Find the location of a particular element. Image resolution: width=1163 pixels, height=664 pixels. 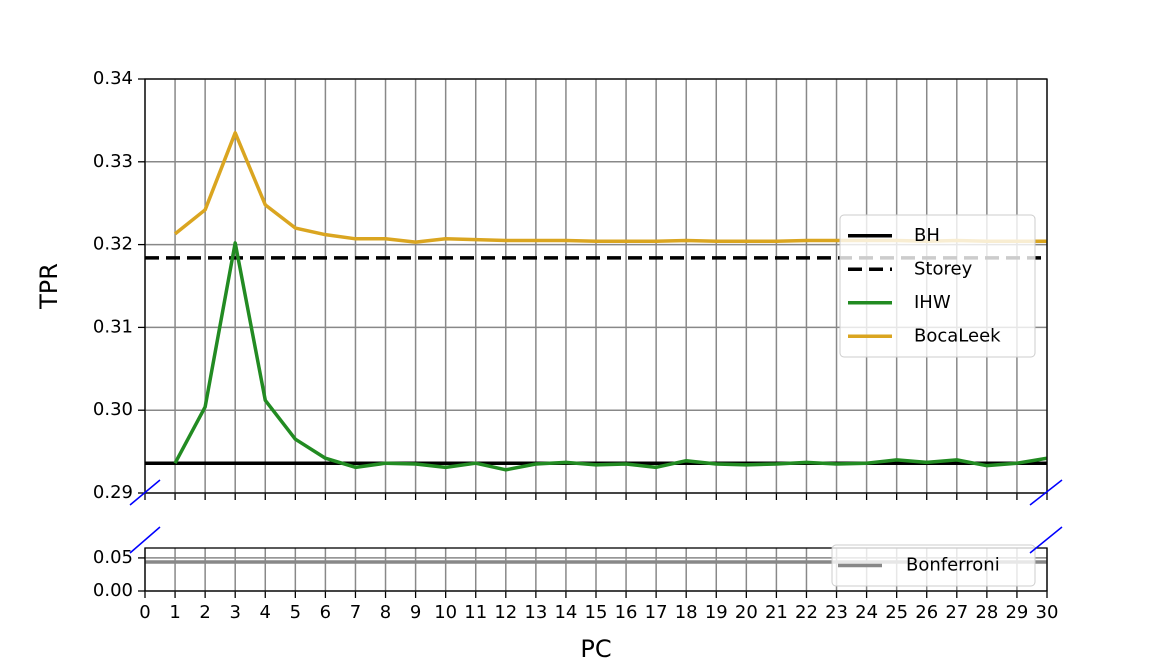

y-axis-label: TPR is located at coordinates (49, 286).